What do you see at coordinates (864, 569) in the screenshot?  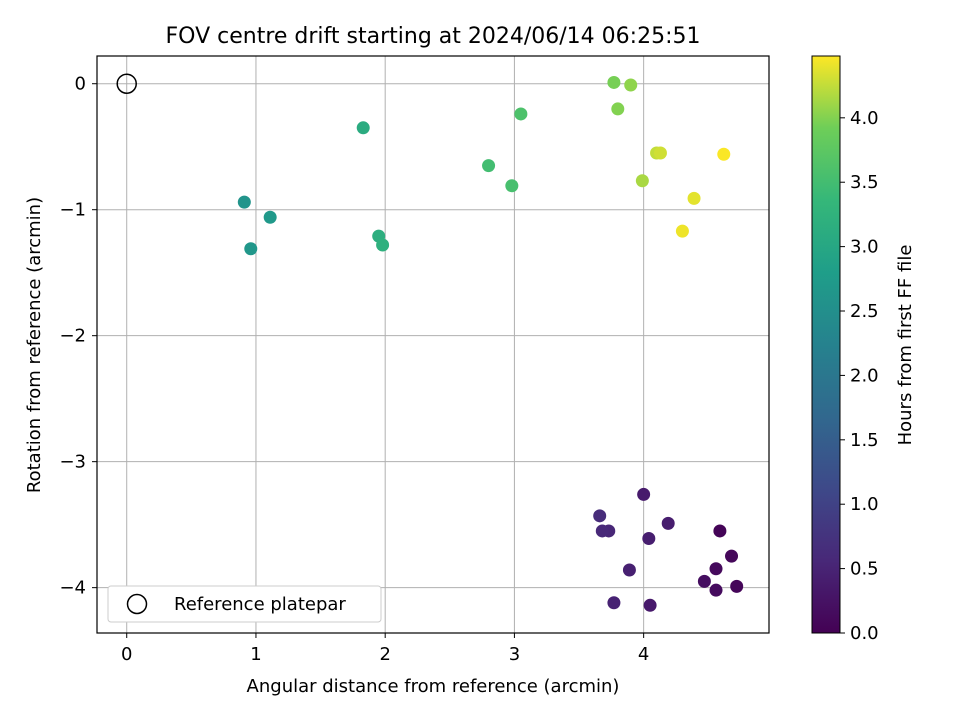 I see `colorbar-tick-label: 0.5` at bounding box center [864, 569].